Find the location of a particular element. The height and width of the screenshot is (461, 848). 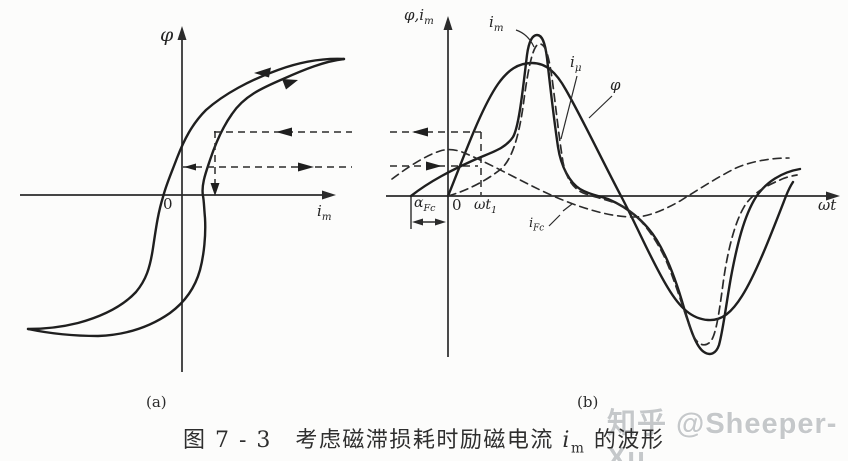

leader-i-m is located at coordinates (525, 38).